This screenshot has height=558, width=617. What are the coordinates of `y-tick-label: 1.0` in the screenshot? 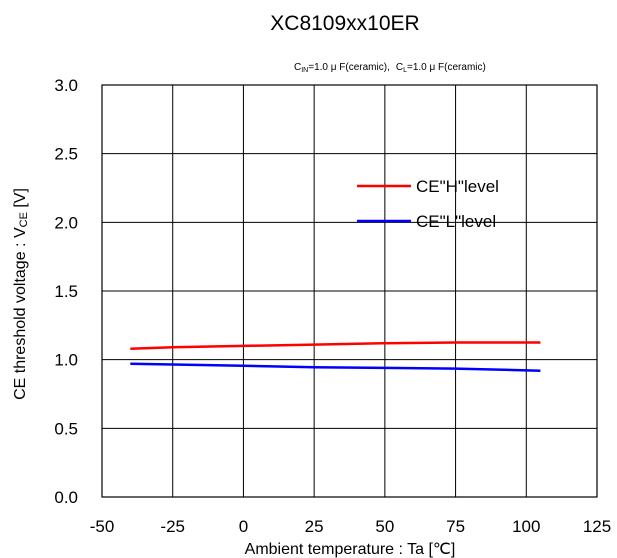 It's located at (66, 360).